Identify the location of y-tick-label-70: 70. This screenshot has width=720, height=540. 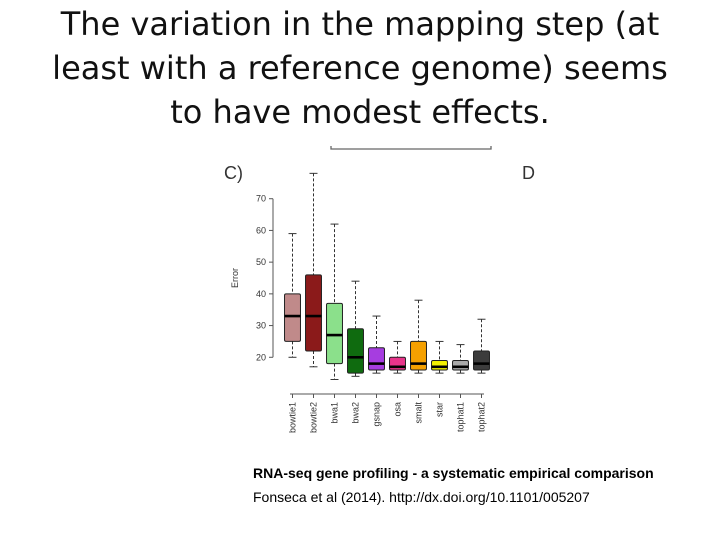
(261, 199).